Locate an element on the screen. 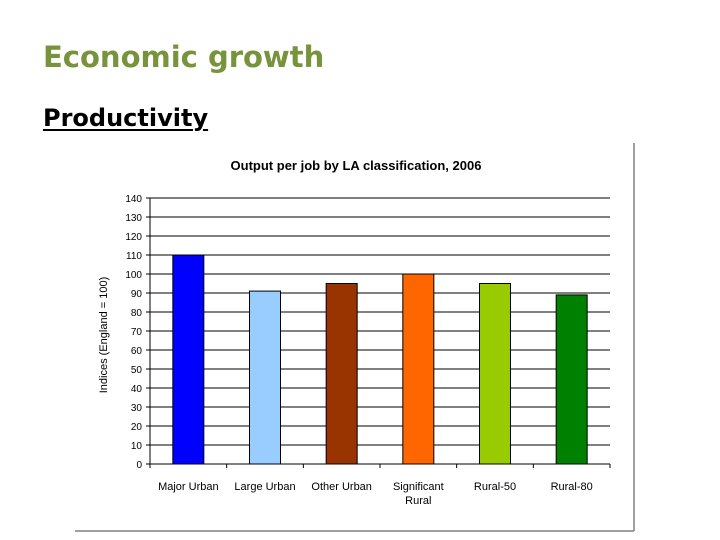 This screenshot has width=720, height=540. x-tick-label: Other Urban is located at coordinates (341, 487).